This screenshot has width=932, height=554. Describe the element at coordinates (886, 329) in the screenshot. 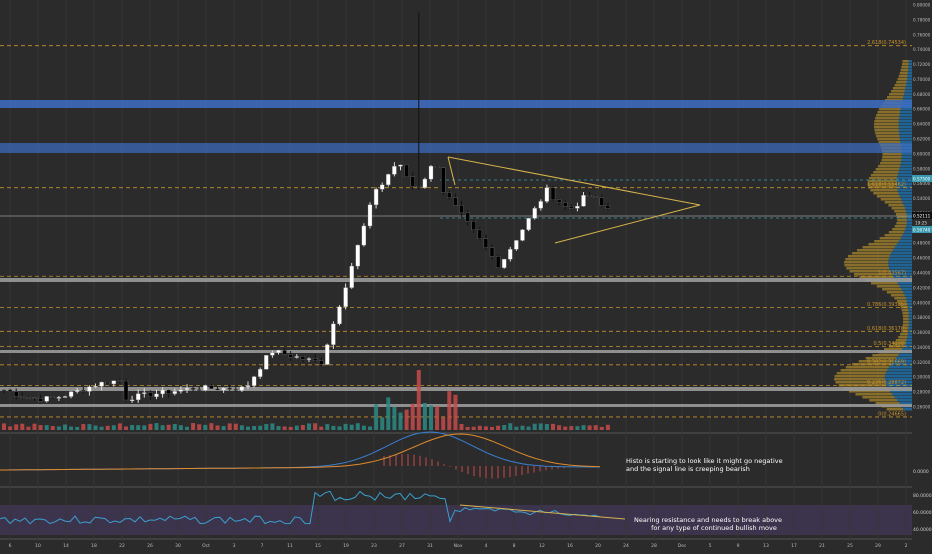

I see `fib-level-label: 0.618(0.36170)` at that location.